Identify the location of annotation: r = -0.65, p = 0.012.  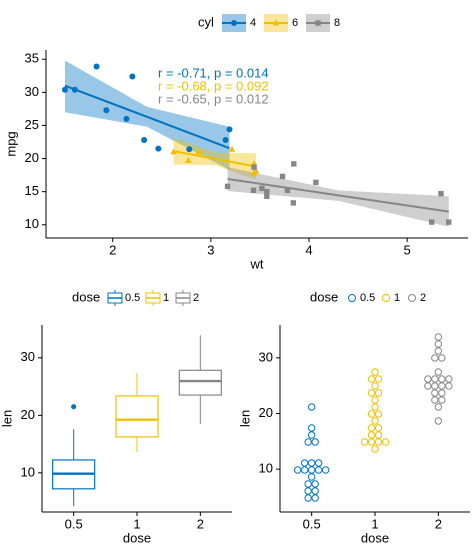
(213, 98).